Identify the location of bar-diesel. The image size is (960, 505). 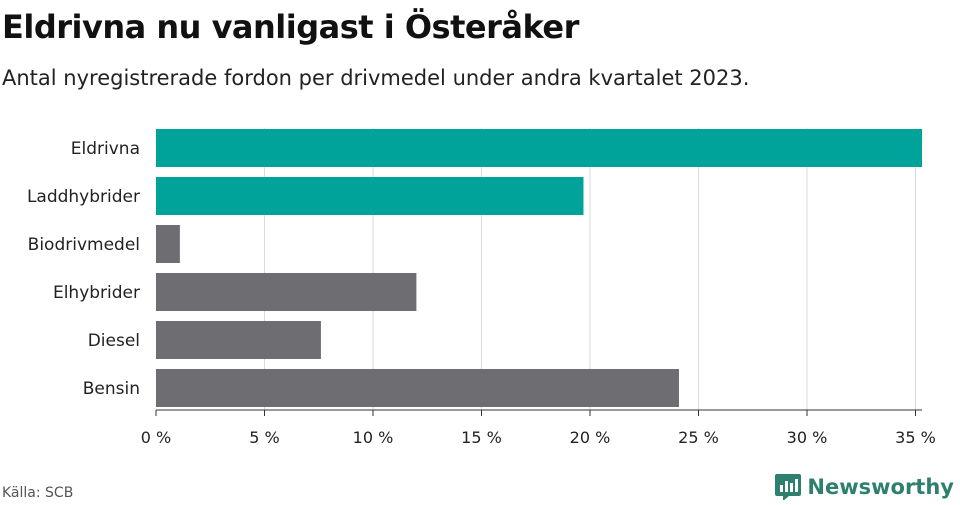
(238, 340).